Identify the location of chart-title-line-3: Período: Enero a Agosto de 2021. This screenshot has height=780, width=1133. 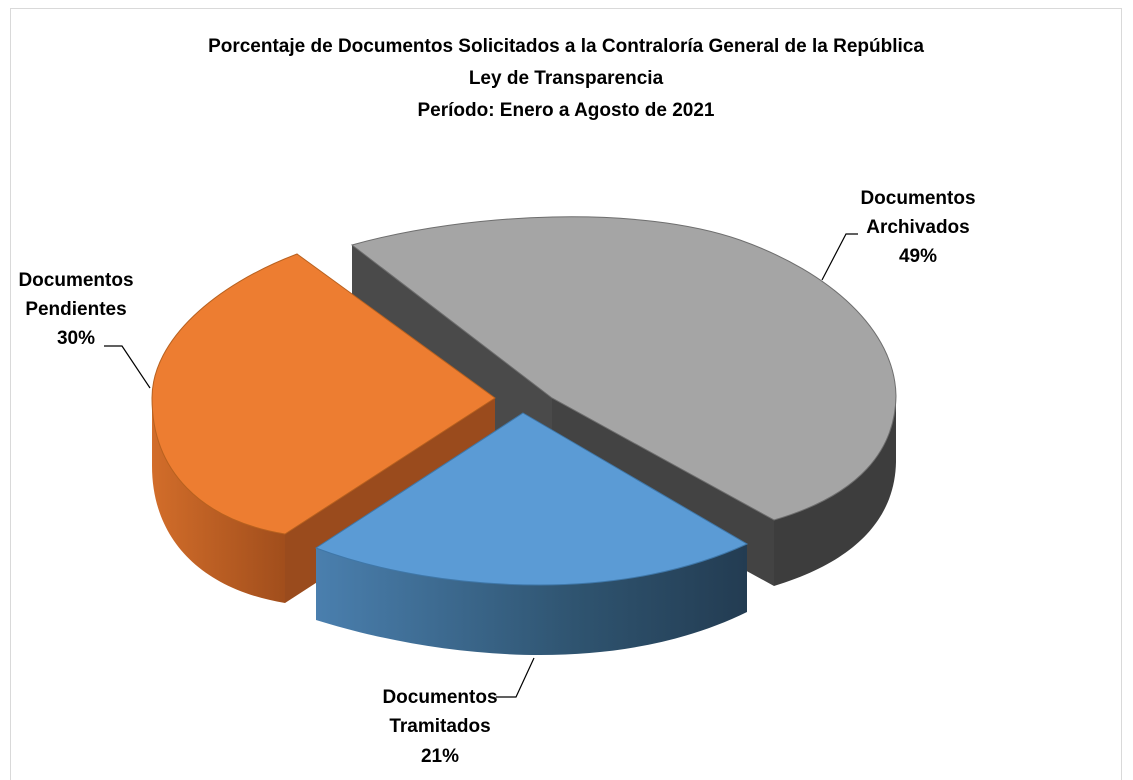
(565, 110).